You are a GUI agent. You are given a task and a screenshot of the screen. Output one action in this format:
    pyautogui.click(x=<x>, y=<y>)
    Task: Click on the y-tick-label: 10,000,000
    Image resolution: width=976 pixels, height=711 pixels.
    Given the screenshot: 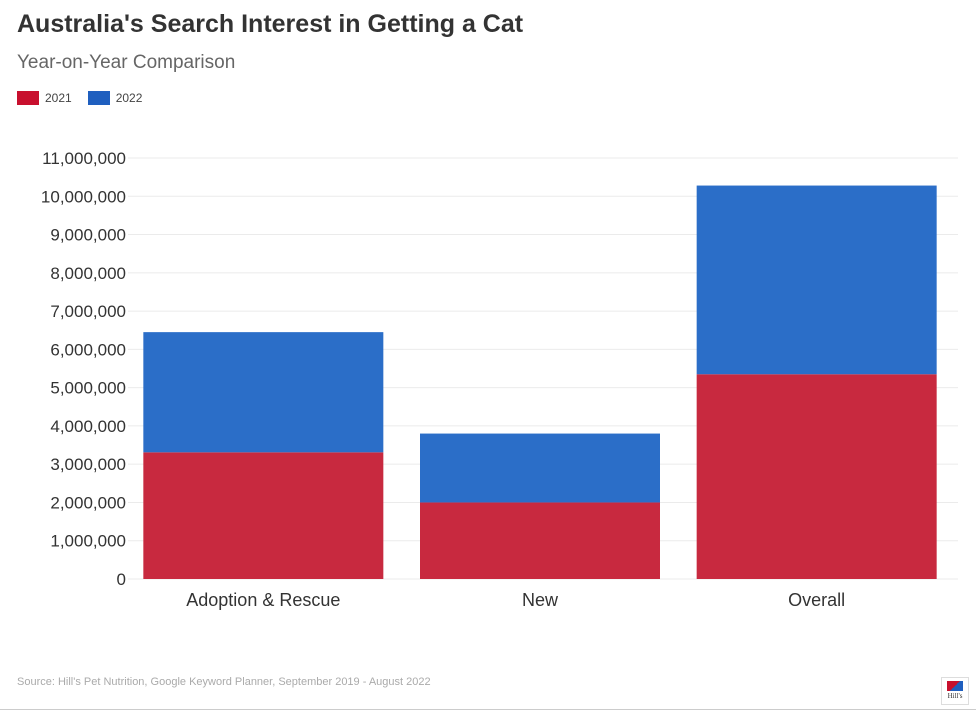 What is the action you would take?
    pyautogui.click(x=83, y=196)
    